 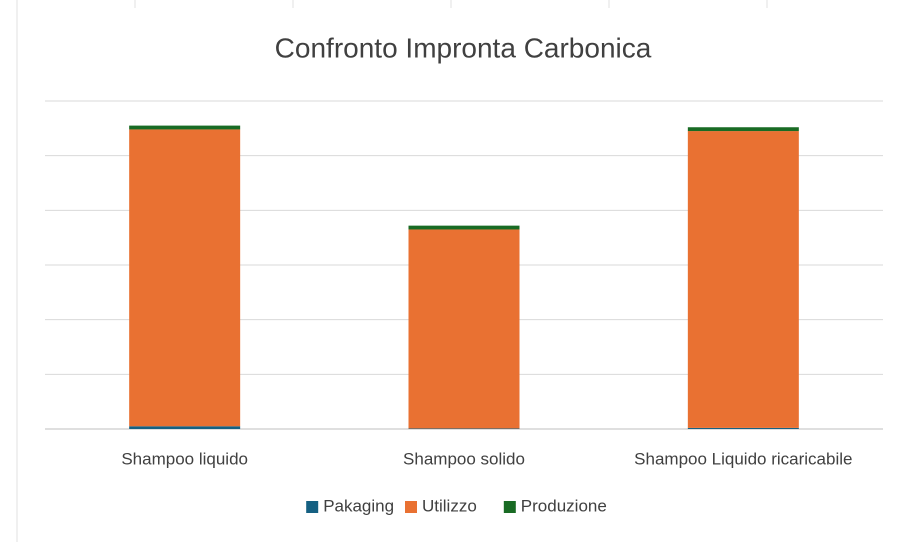 What do you see at coordinates (449, 505) in the screenshot?
I see `legend-label: Utilizzo` at bounding box center [449, 505].